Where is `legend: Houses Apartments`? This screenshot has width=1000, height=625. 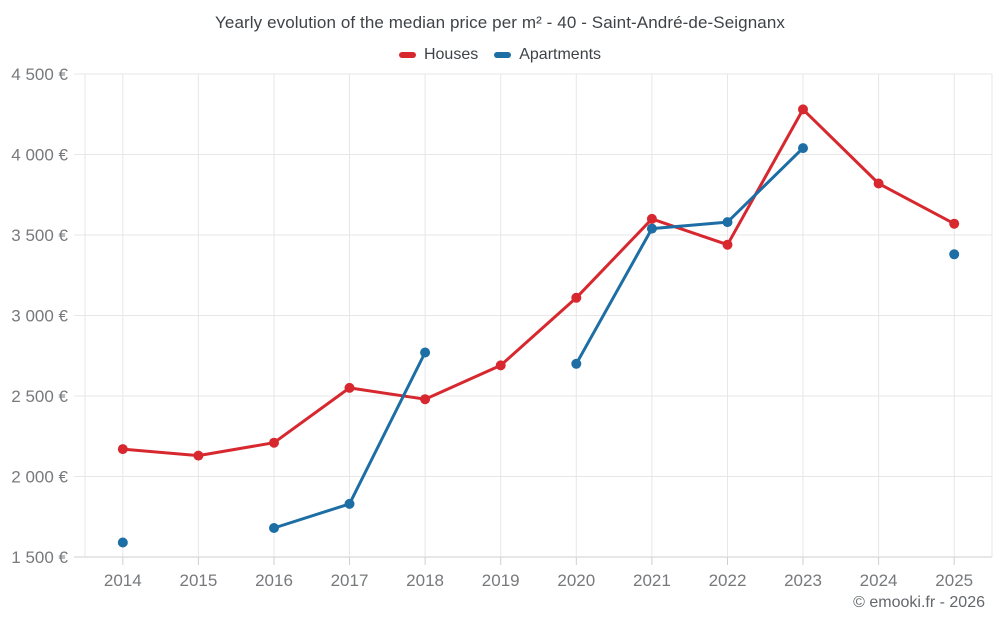
legend: Houses Apartments is located at coordinates (500, 55).